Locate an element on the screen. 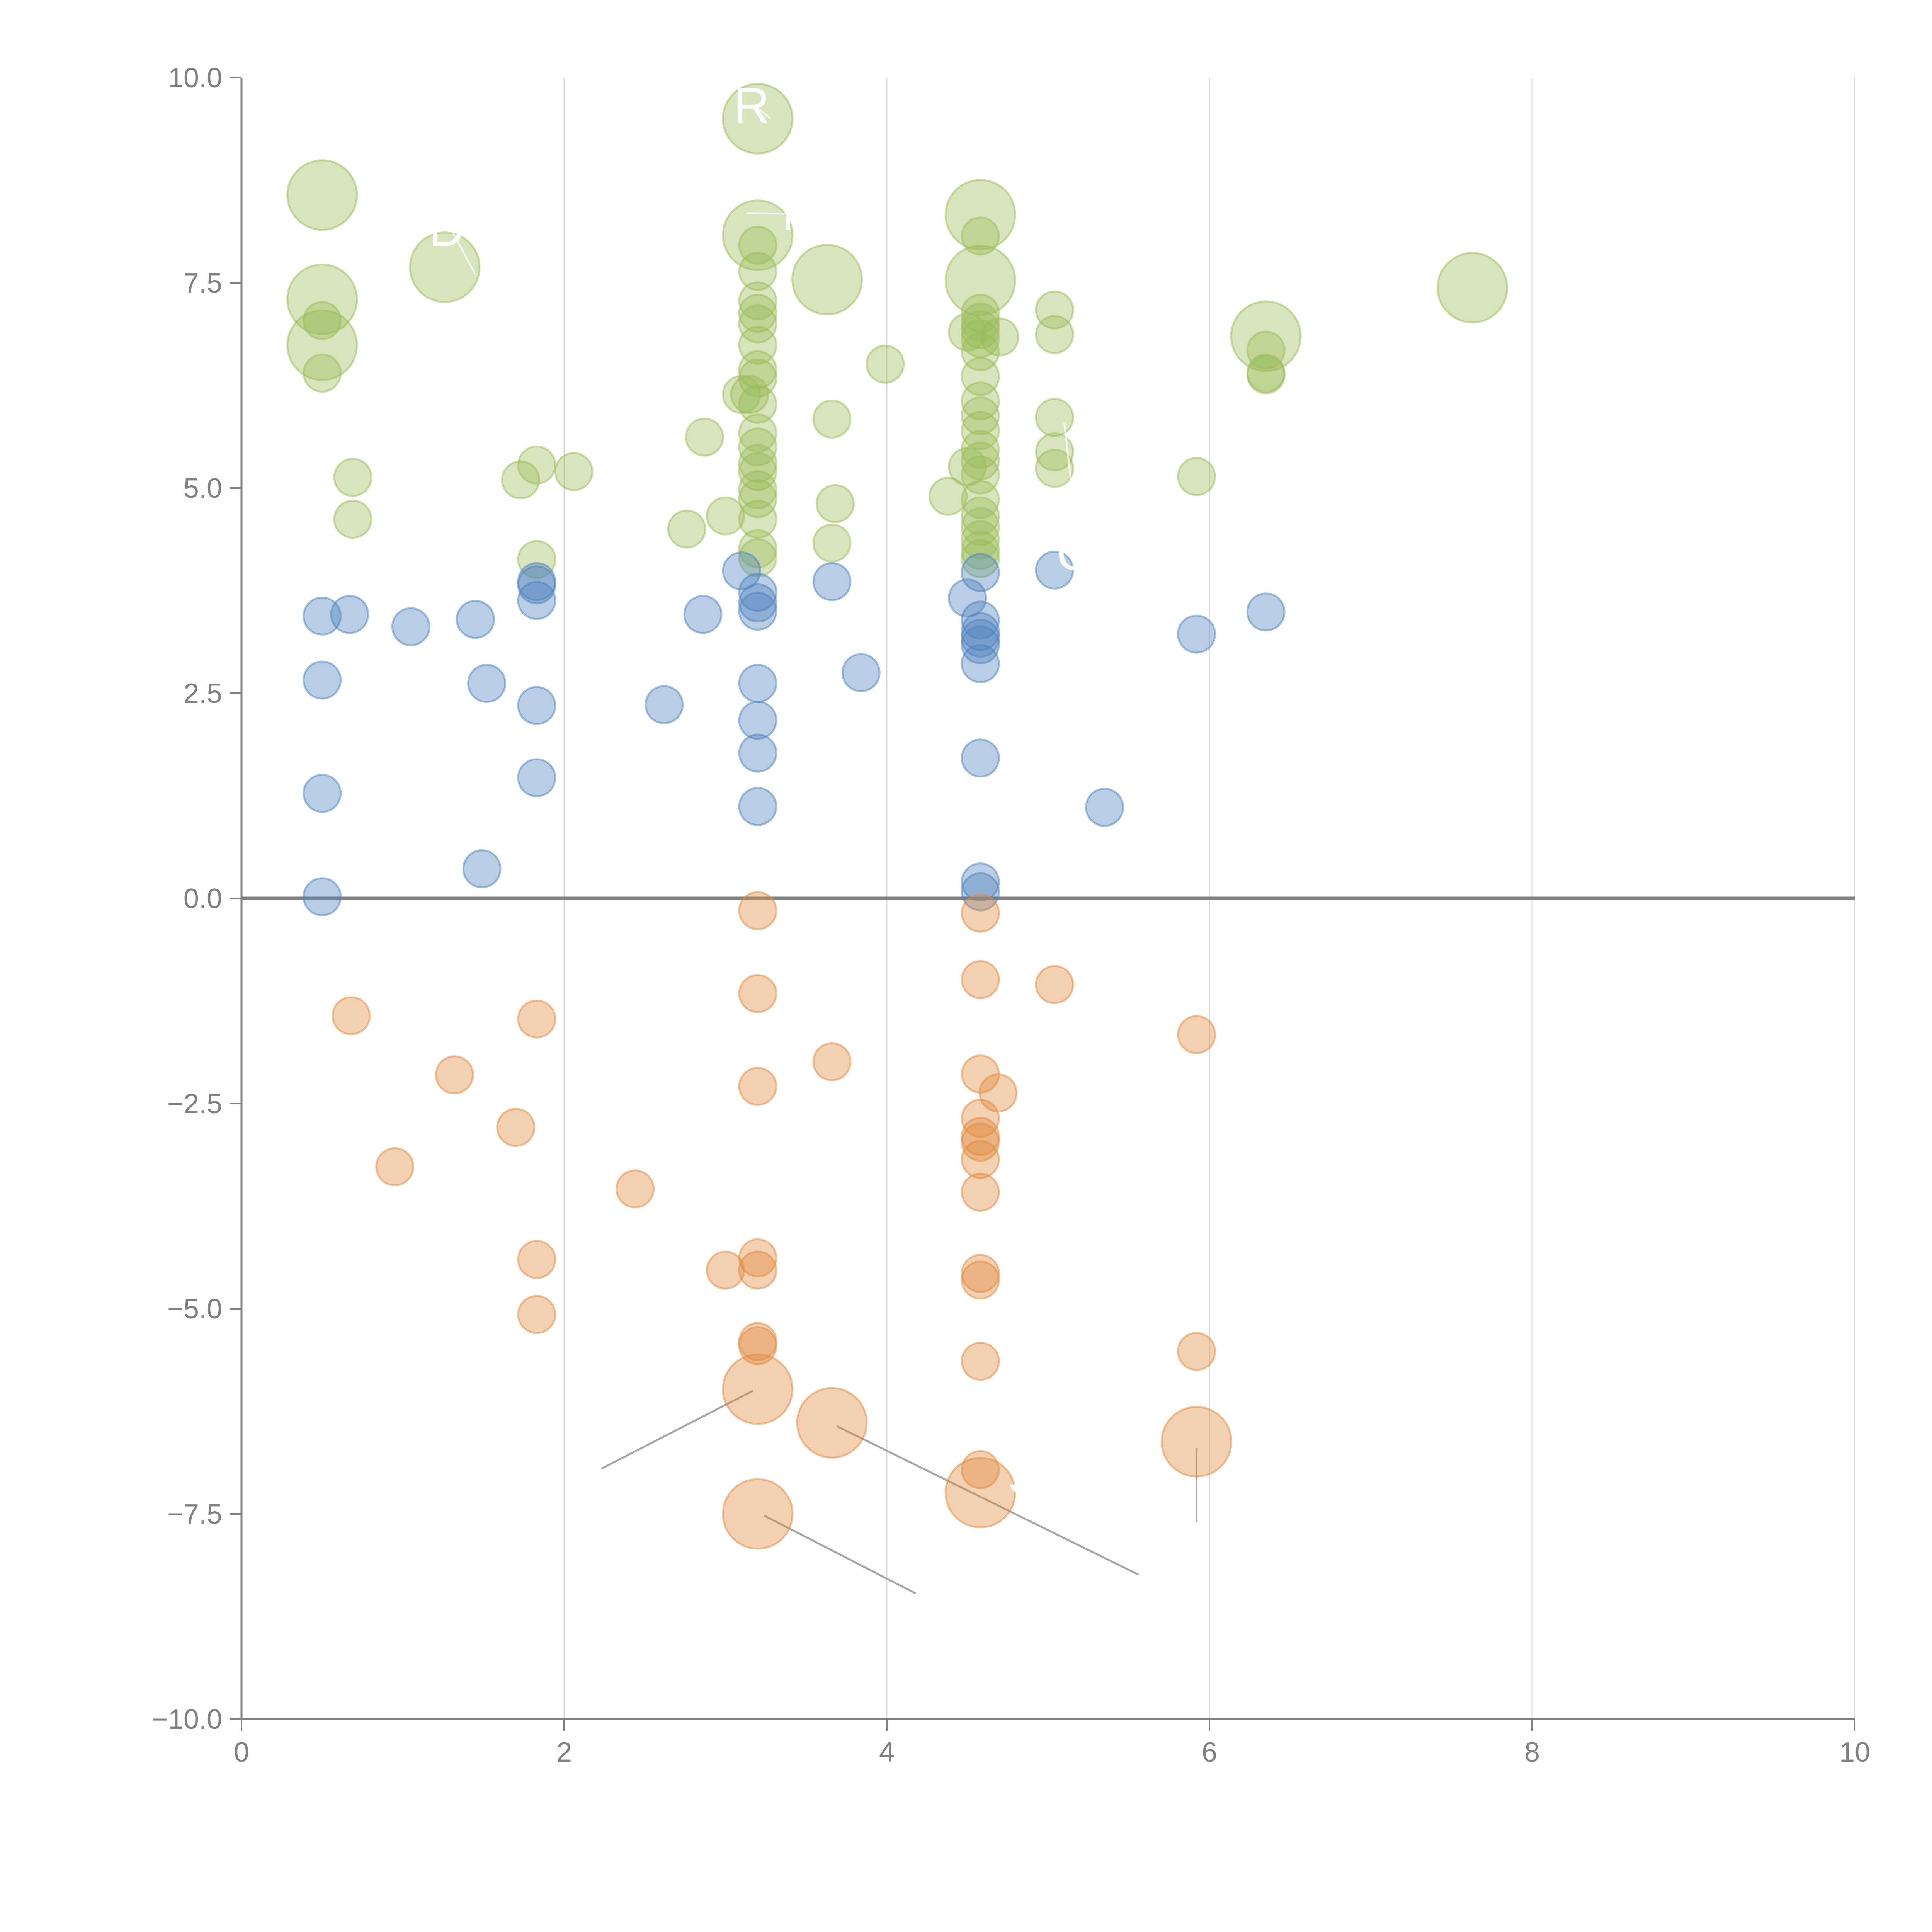 This screenshot has width=1932, height=1932. y-tick-label: 5.0 is located at coordinates (203, 489).